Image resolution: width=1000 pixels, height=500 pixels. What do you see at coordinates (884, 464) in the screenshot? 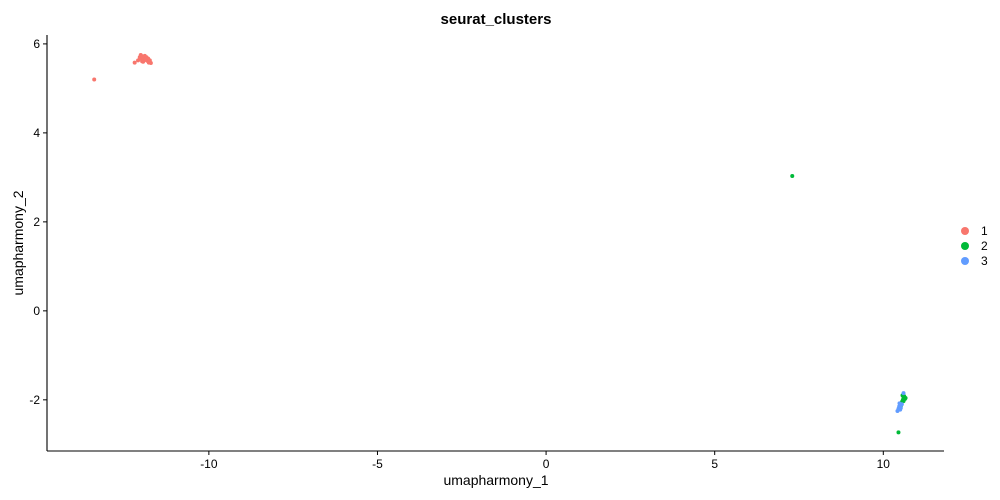
I see `x-tick-label: 10` at bounding box center [884, 464].